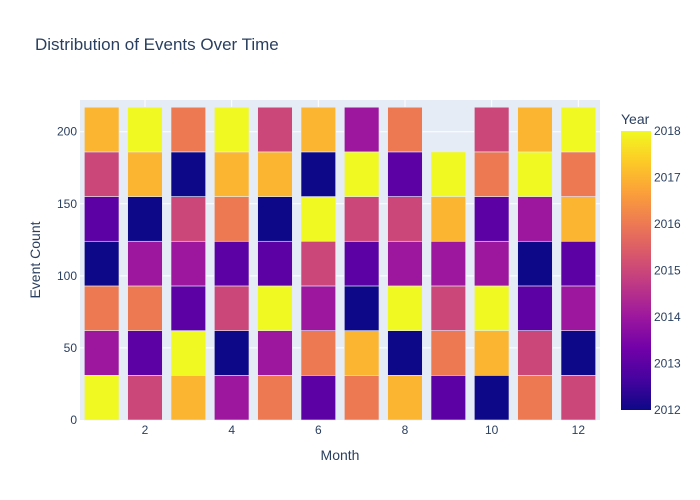  What do you see at coordinates (448, 398) in the screenshot?
I see `bar-segment-month-9-year-2013` at bounding box center [448, 398].